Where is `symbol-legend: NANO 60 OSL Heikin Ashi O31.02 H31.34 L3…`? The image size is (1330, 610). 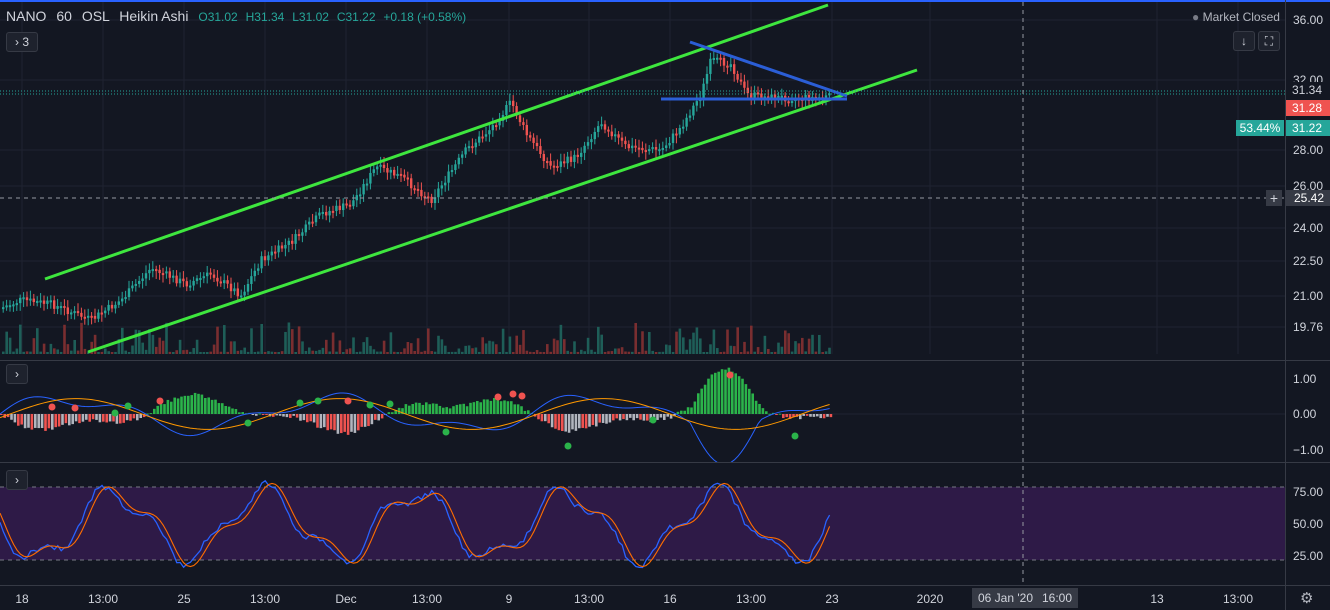 symbol-legend: NANO 60 OSL Heikin Ashi O31.02 H31.34 L3… is located at coordinates (236, 16).